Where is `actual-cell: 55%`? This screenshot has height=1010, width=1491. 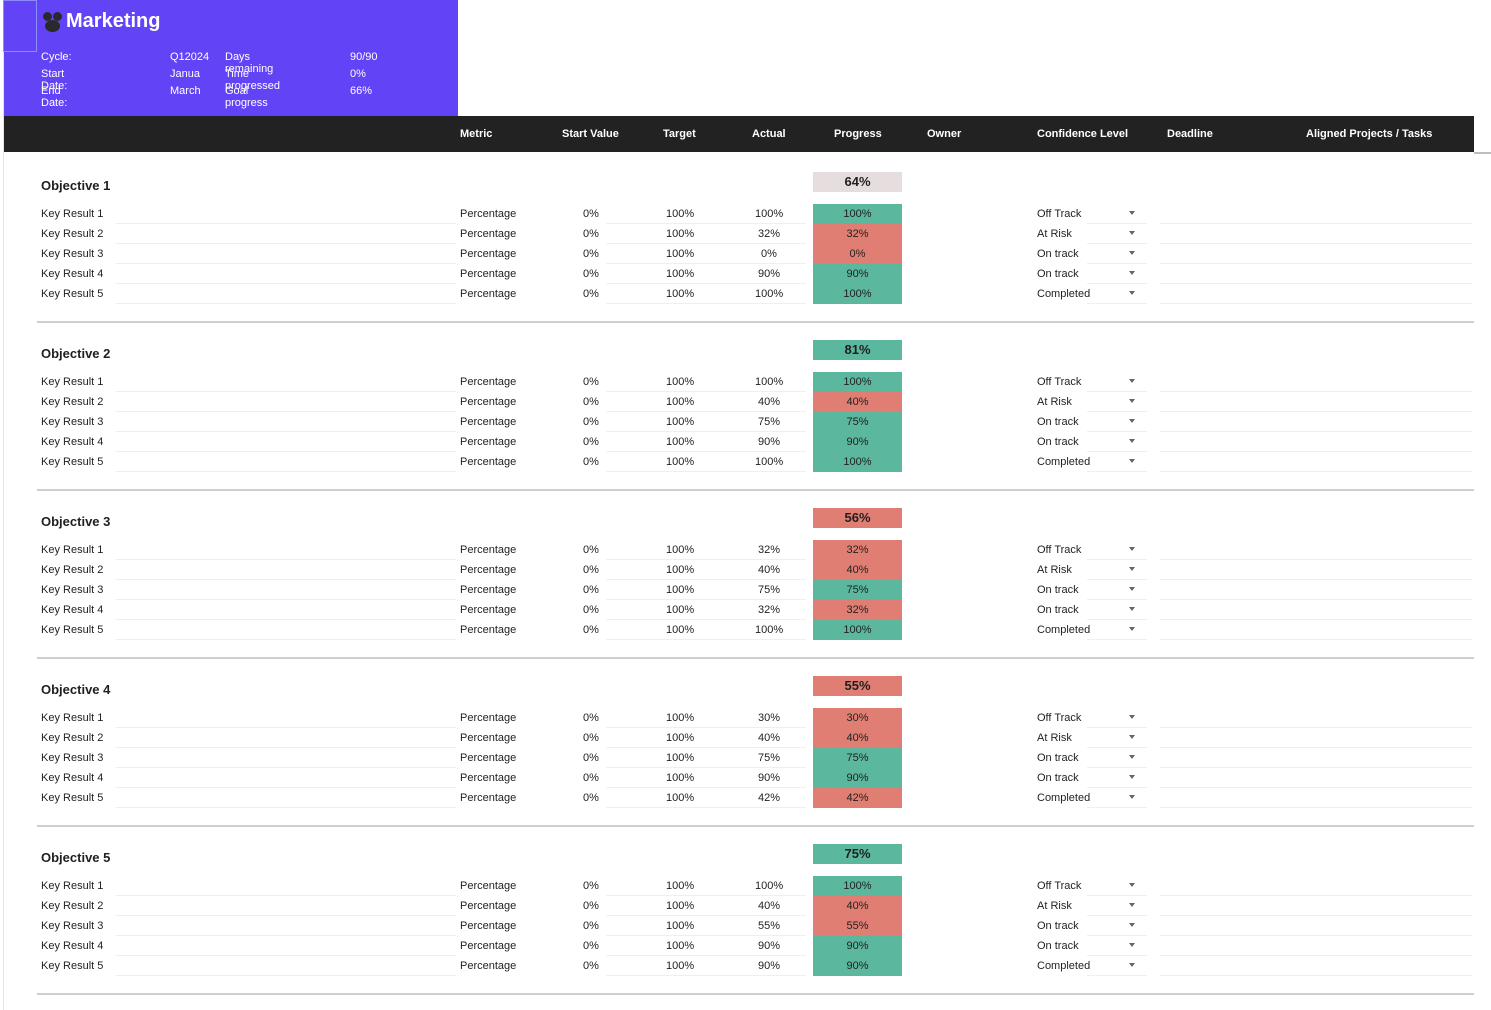
actual-cell: 55% is located at coordinates (769, 926).